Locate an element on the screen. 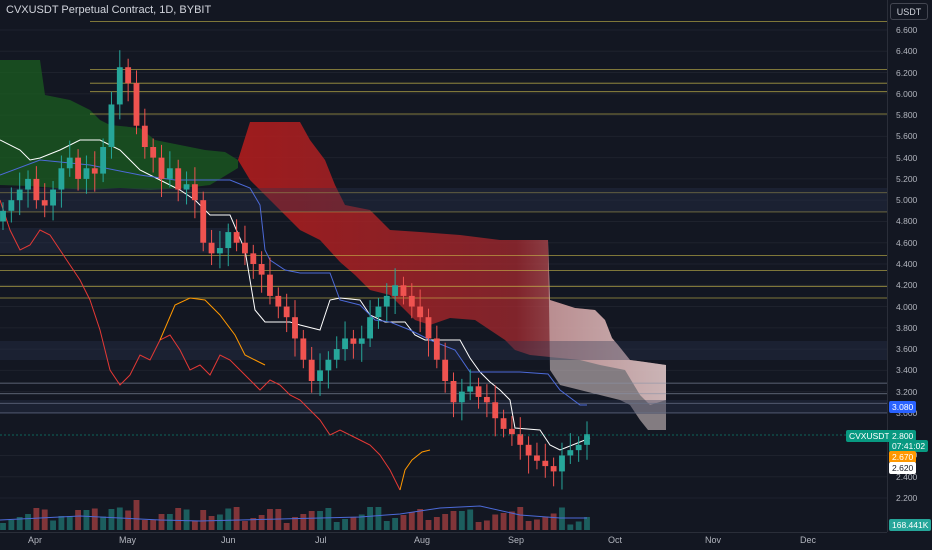 This screenshot has width=932, height=550. price-tick: 6.400 is located at coordinates (907, 51).